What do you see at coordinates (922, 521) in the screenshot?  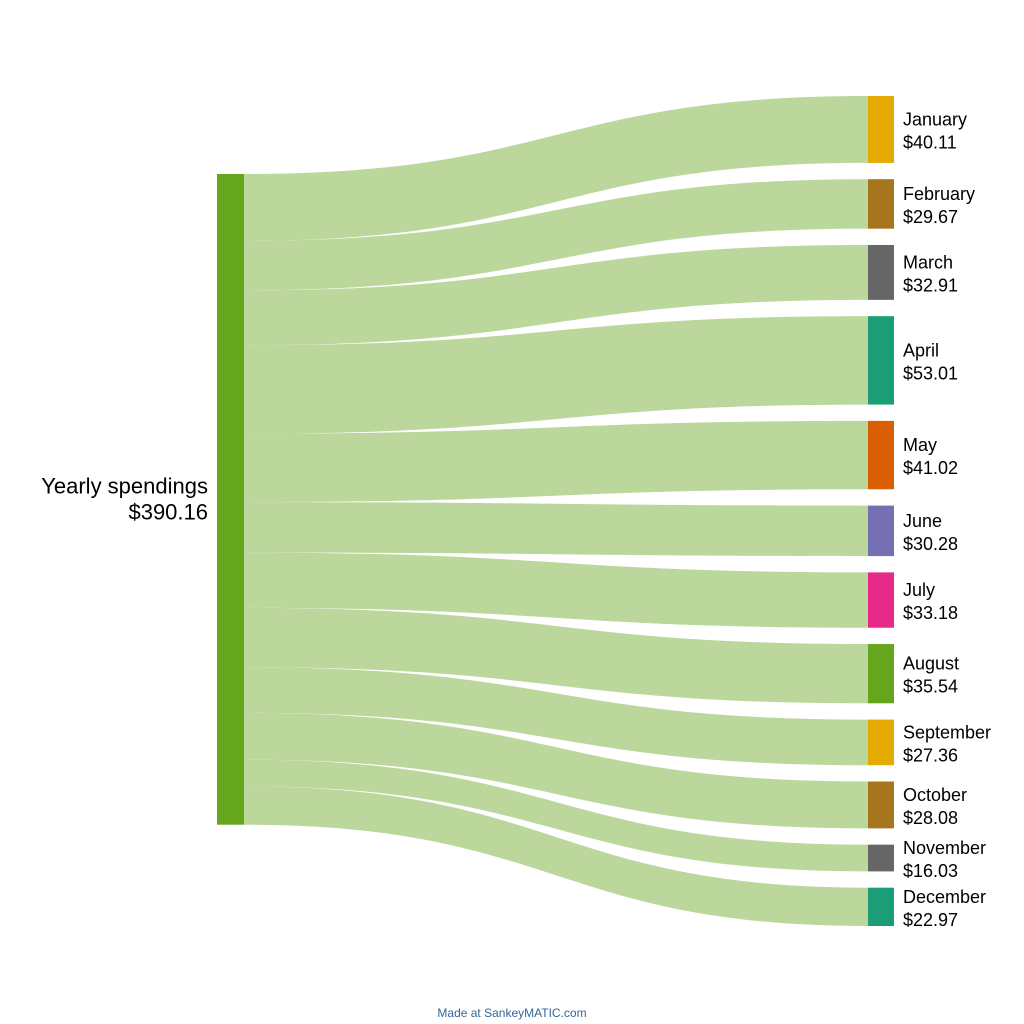 I see `target-name: June` at bounding box center [922, 521].